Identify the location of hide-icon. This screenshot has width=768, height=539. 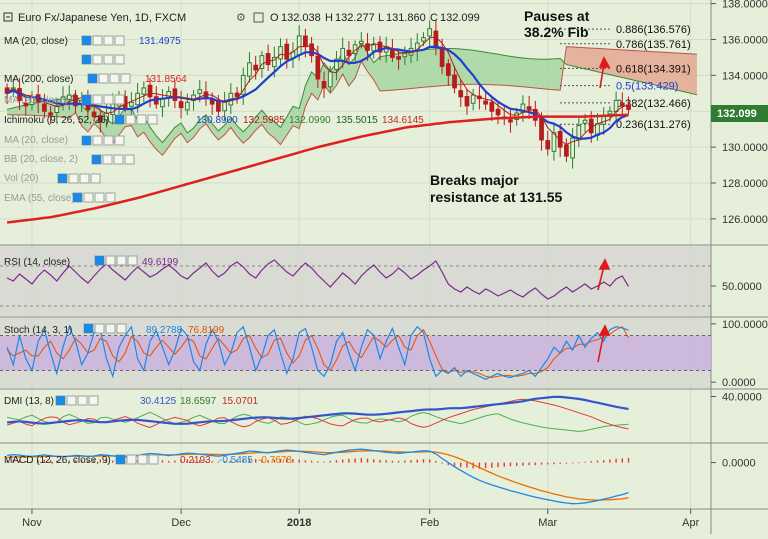
(258, 17).